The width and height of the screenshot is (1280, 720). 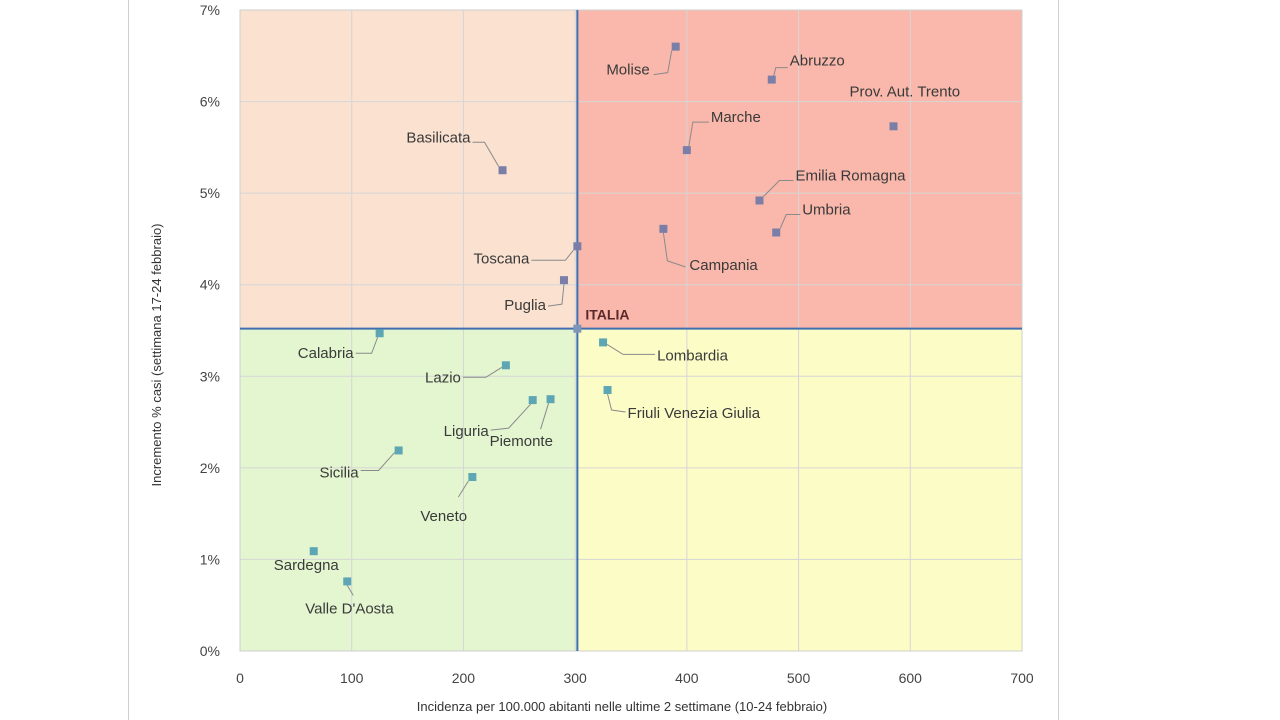 What do you see at coordinates (577, 328) in the screenshot?
I see `italia-marker` at bounding box center [577, 328].